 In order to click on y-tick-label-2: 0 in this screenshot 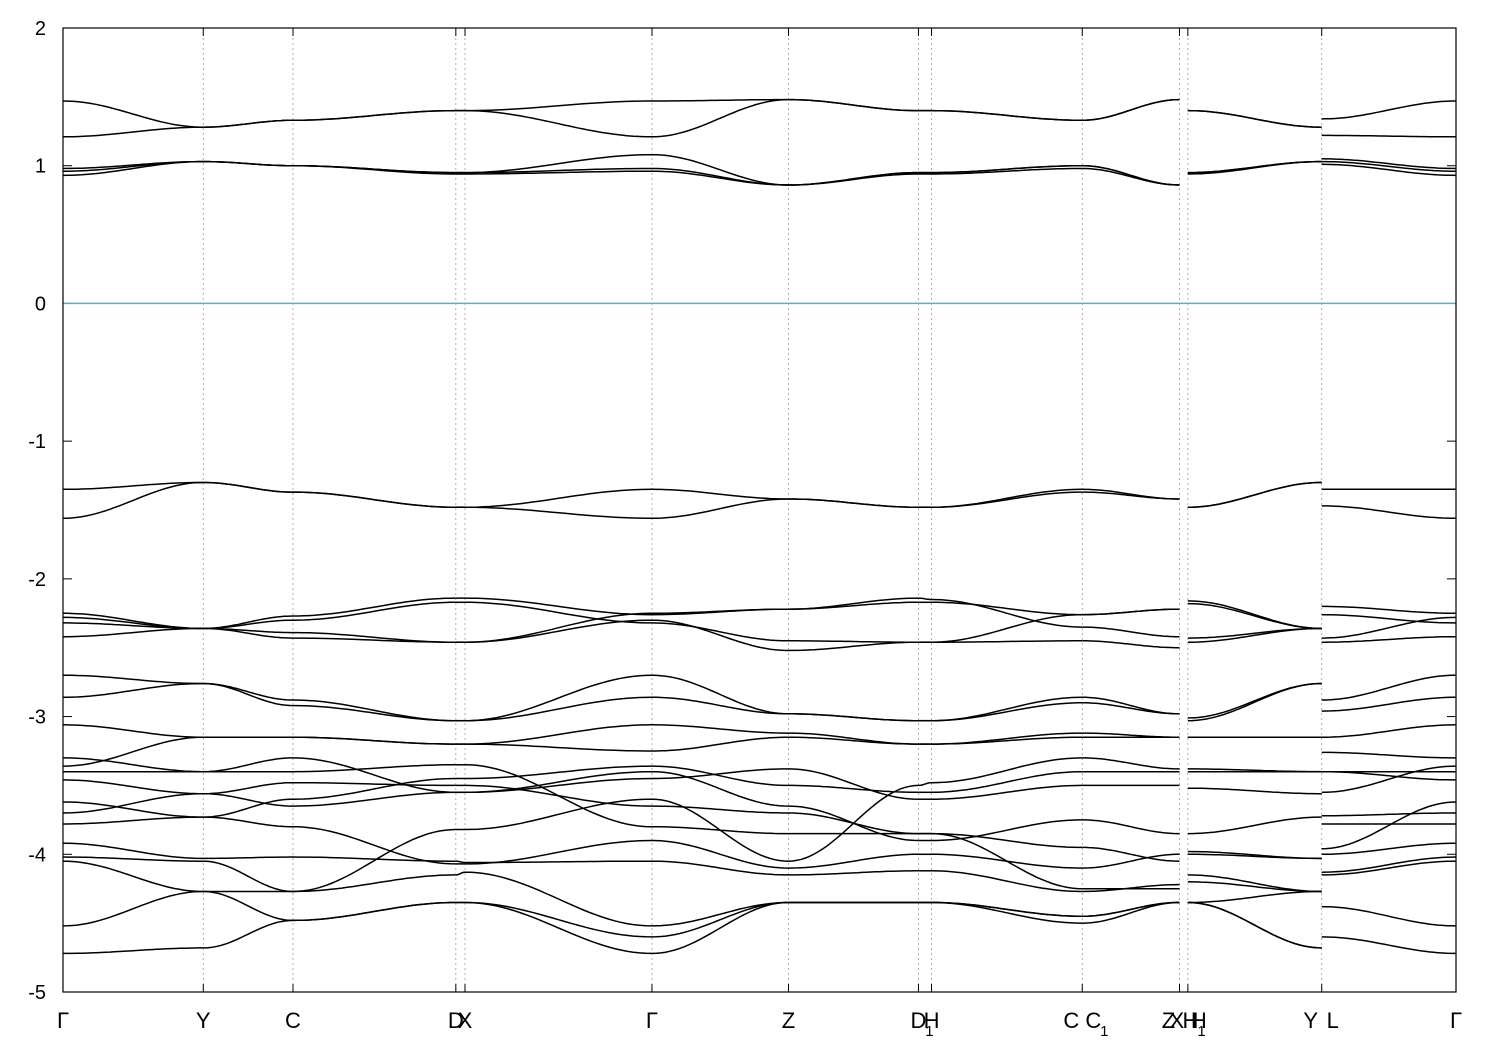, I will do `click(40, 304)`.